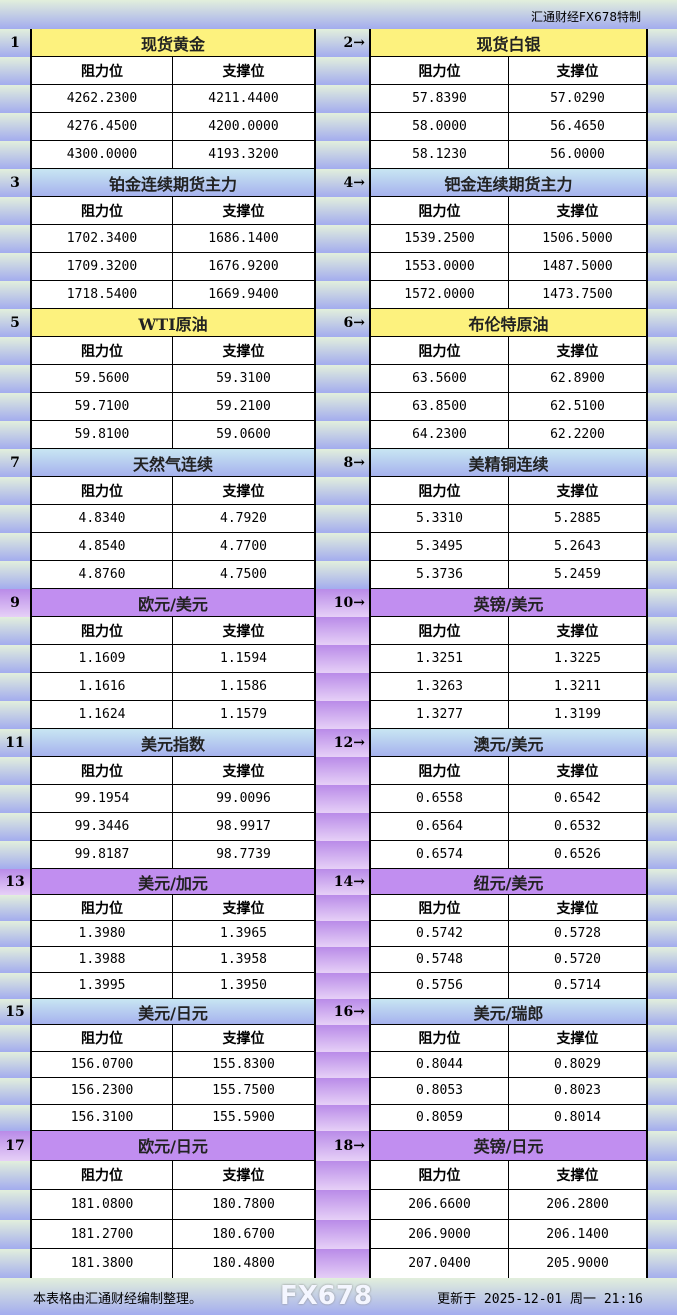 This screenshot has height=1315, width=677. What do you see at coordinates (440, 855) in the screenshot?
I see `resistance-value: 0.6574` at bounding box center [440, 855].